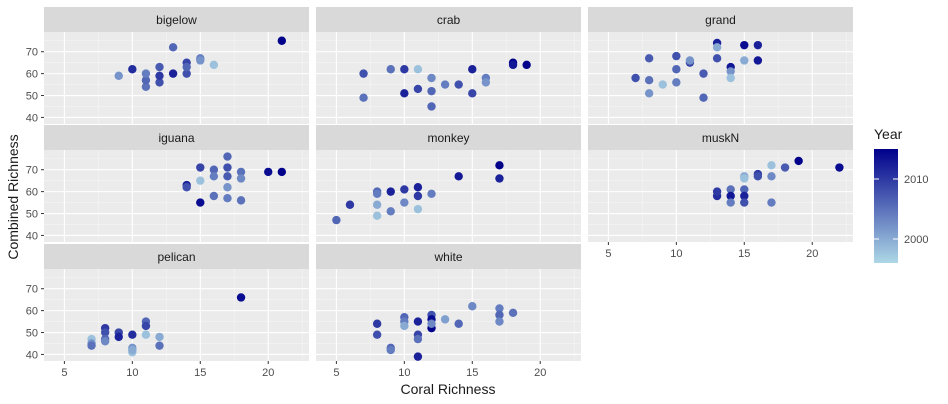  I want to click on legend-tick-label: 2010, so click(916, 180).